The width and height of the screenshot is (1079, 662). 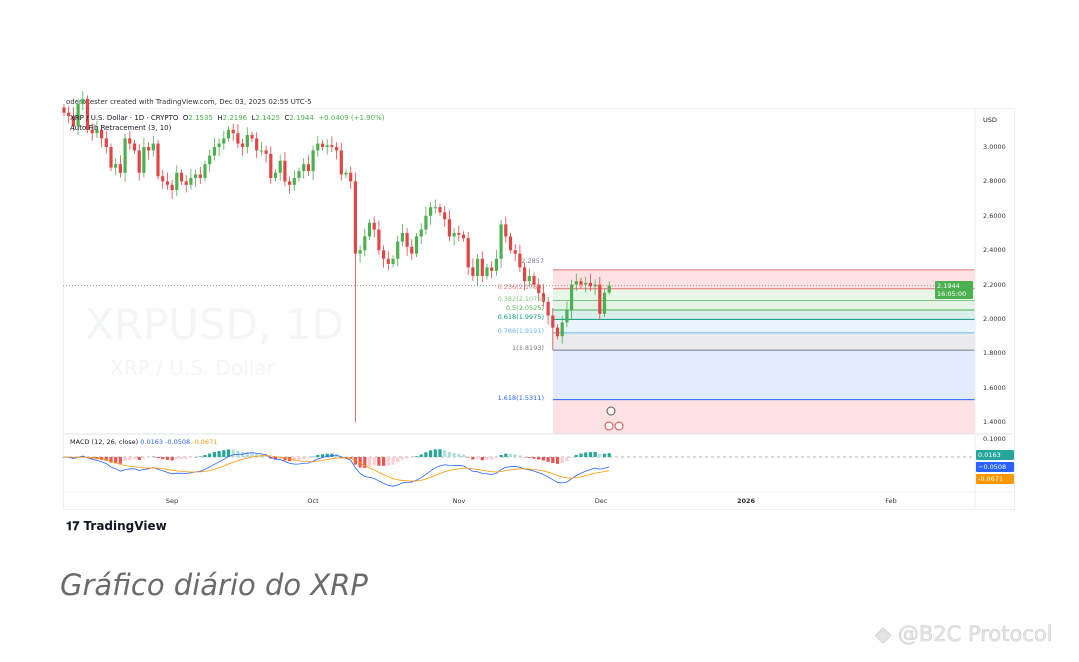 I want to click on open-label: O, so click(x=185, y=118).